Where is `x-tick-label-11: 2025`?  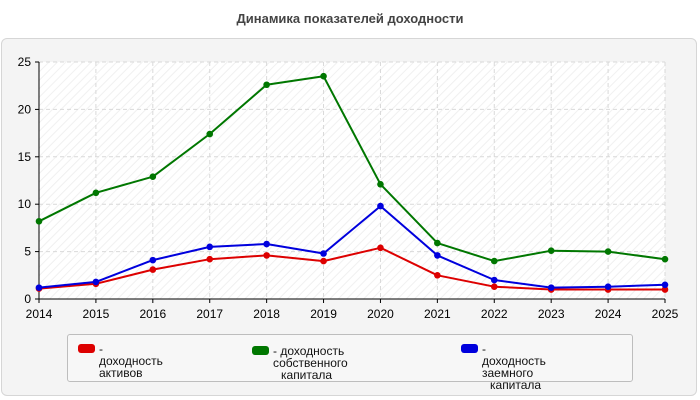
x-tick-label-11: 2025 is located at coordinates (665, 314).